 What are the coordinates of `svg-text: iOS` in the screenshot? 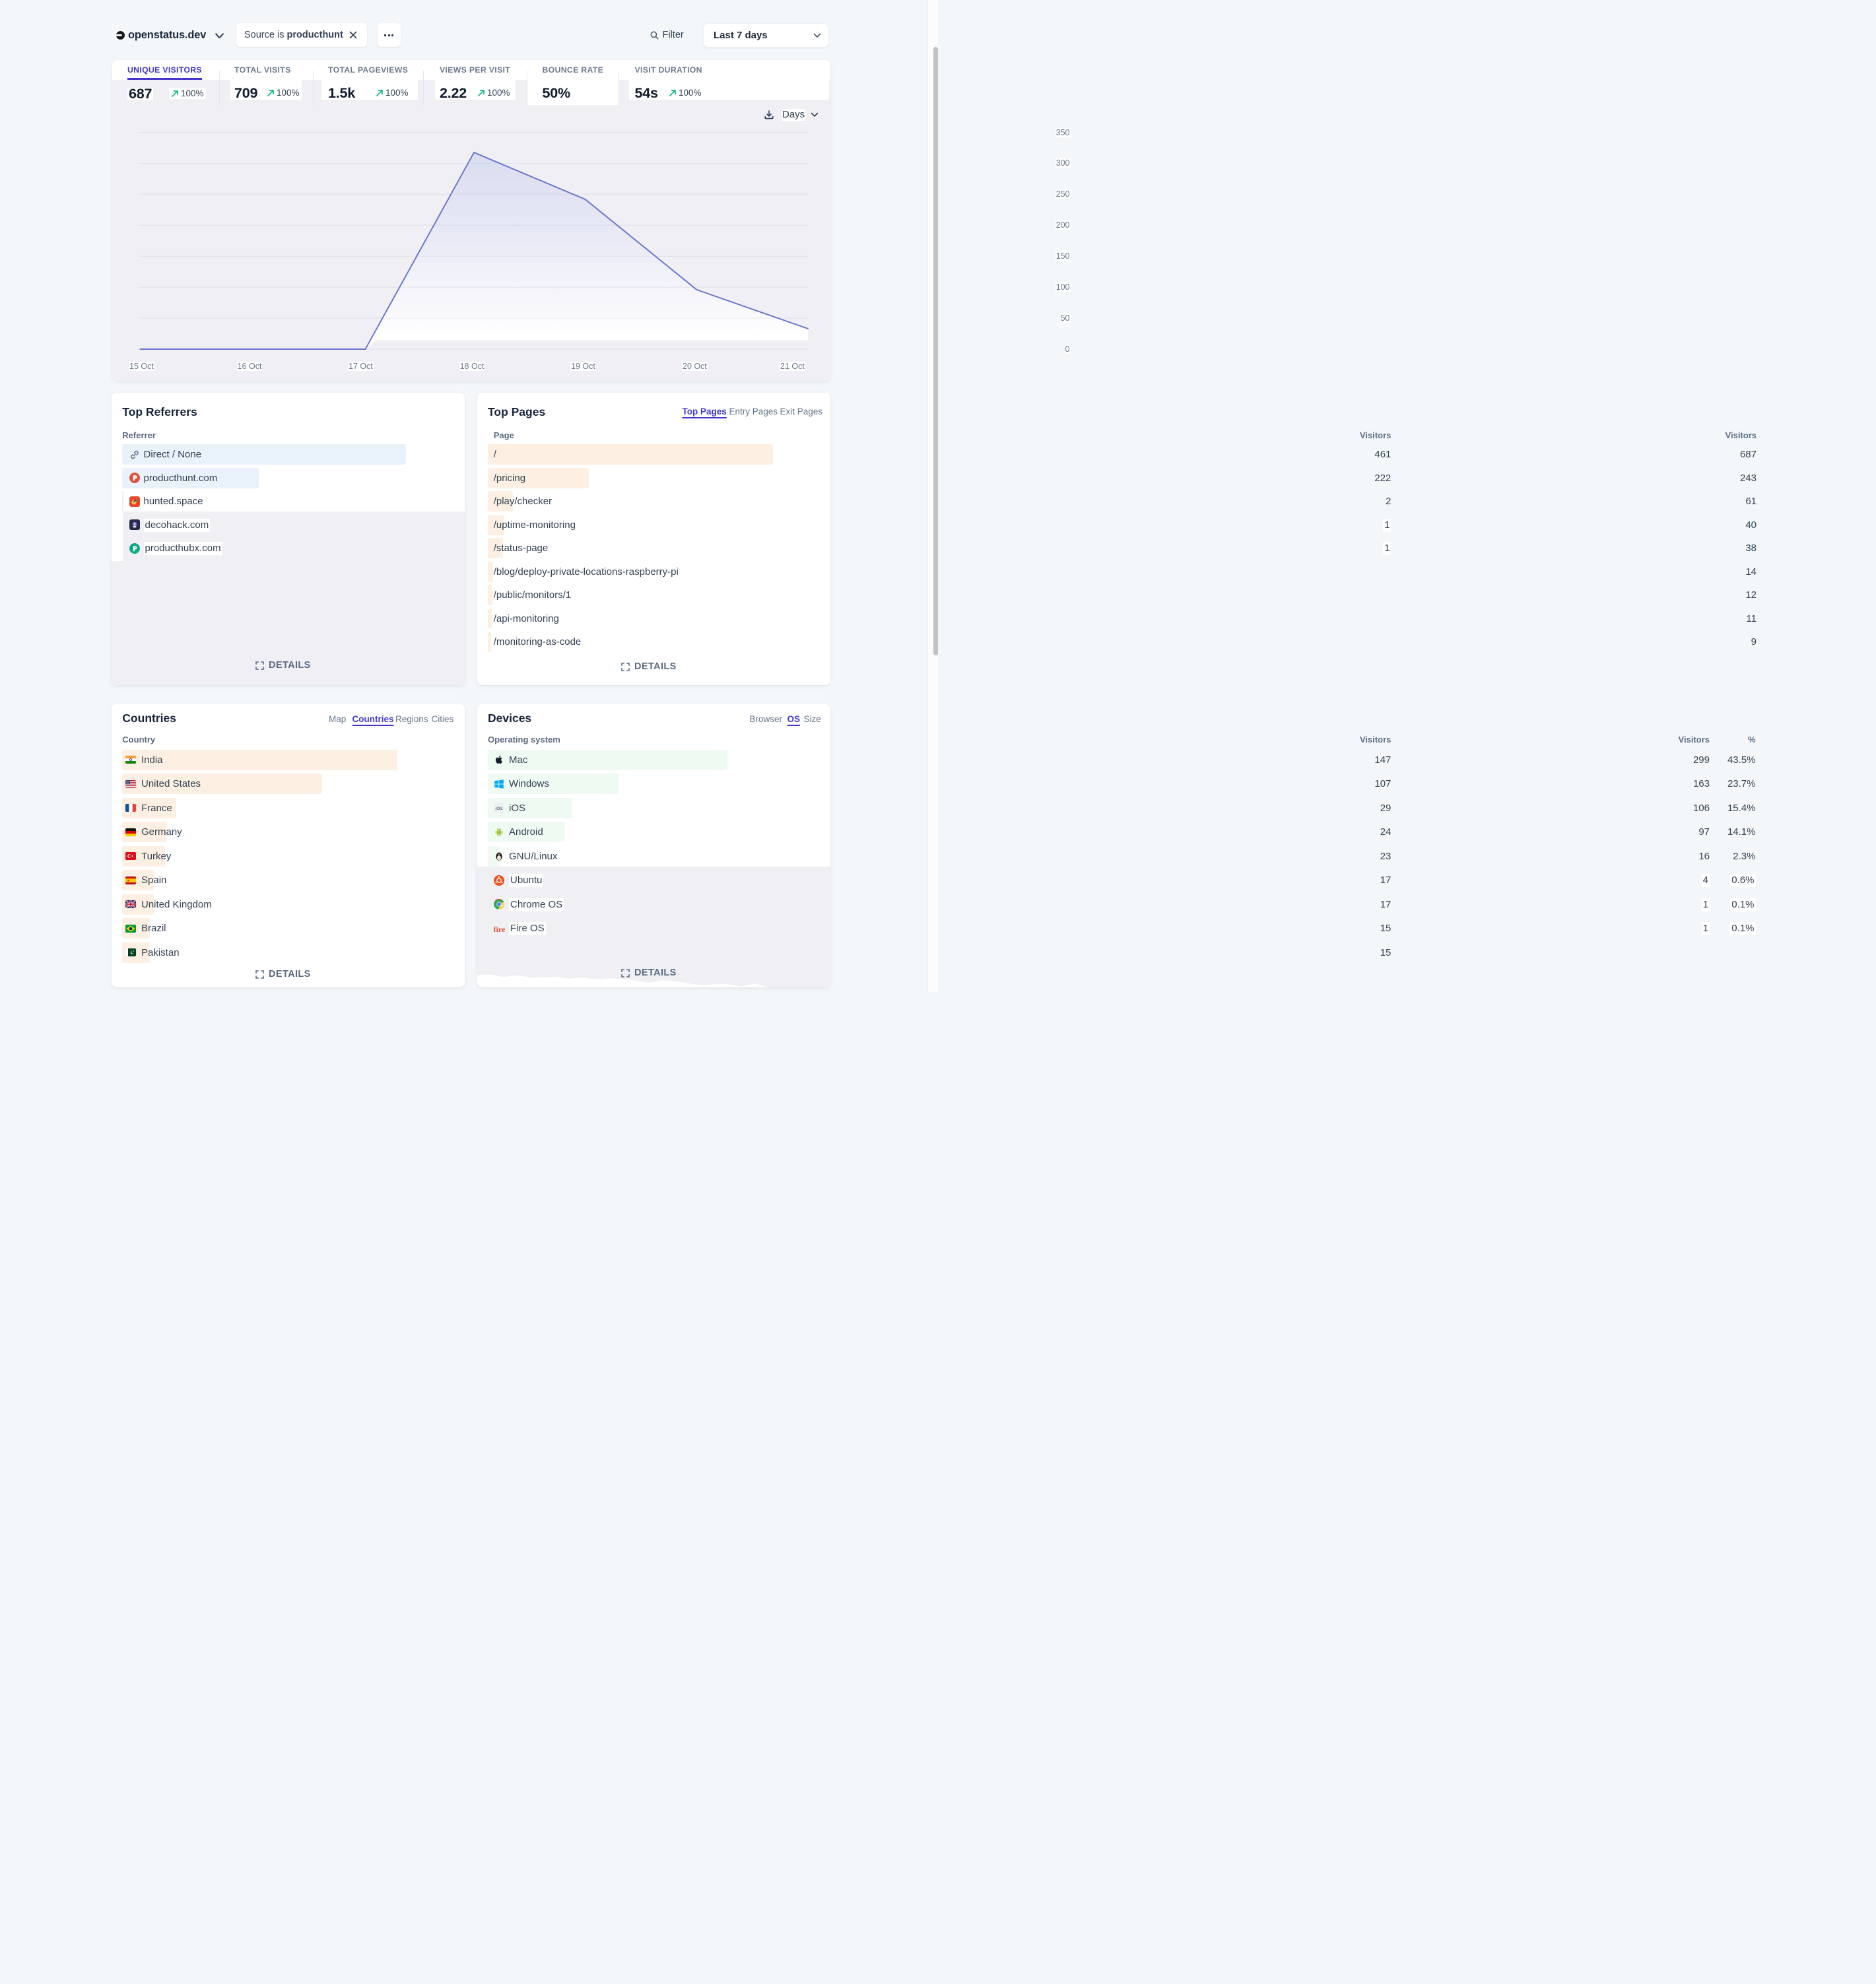 It's located at (499, 809).